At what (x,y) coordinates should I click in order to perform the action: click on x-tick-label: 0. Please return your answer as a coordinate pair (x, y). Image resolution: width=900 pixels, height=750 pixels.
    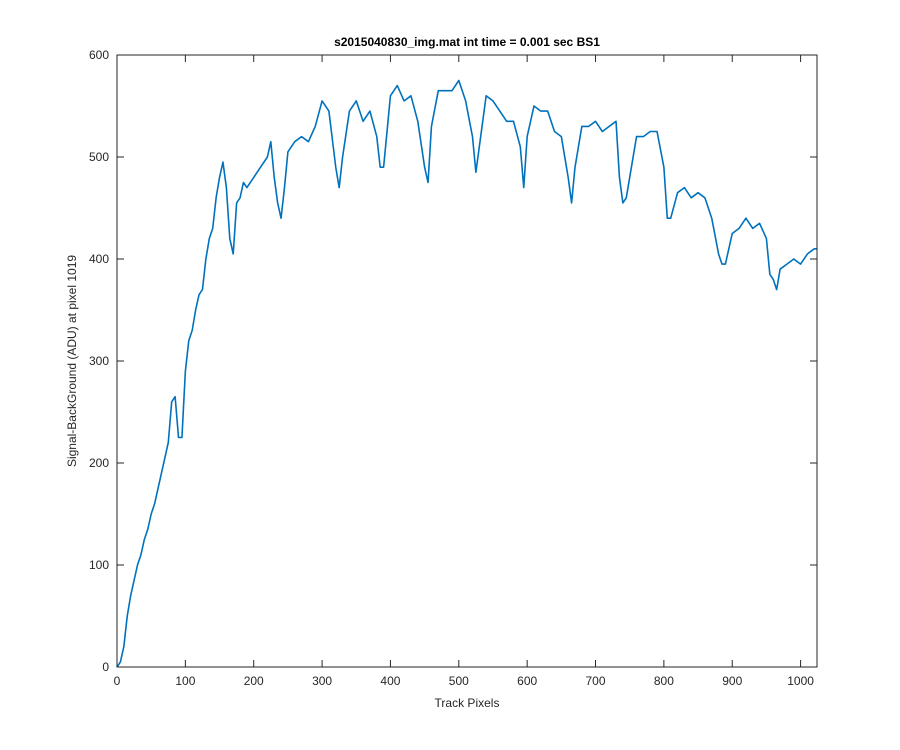
    Looking at the image, I should click on (117, 681).